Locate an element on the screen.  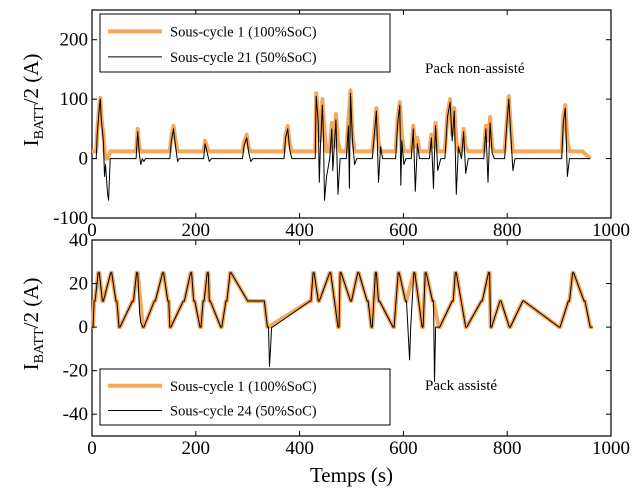
panel0-xtick-label: 1000 is located at coordinates (611, 230).